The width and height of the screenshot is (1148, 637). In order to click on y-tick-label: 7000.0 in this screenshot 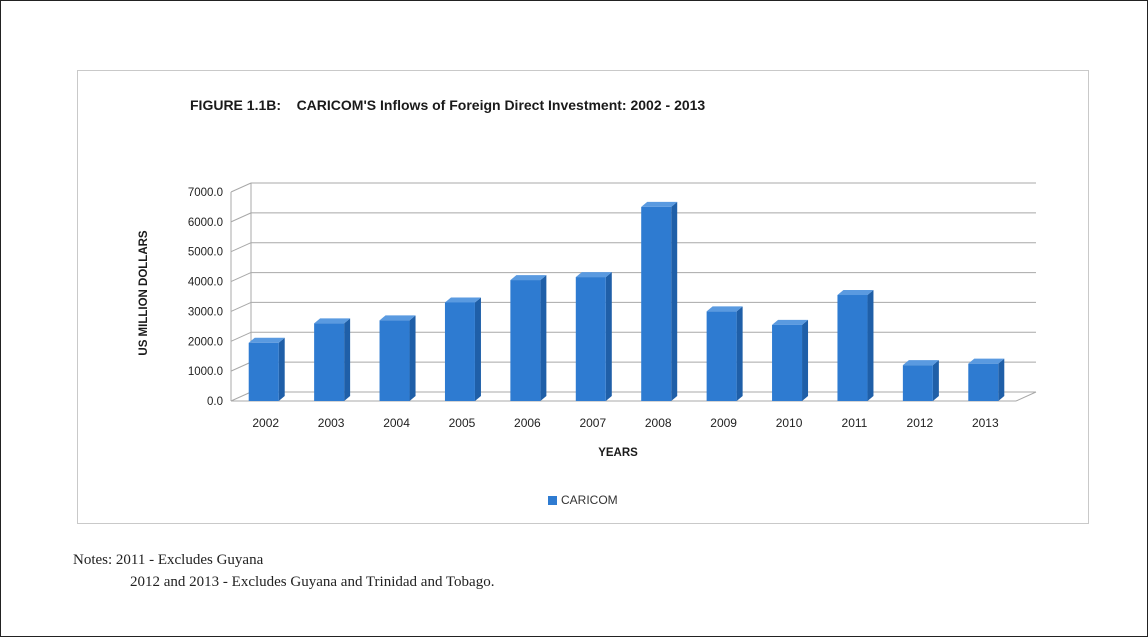, I will do `click(205, 193)`.